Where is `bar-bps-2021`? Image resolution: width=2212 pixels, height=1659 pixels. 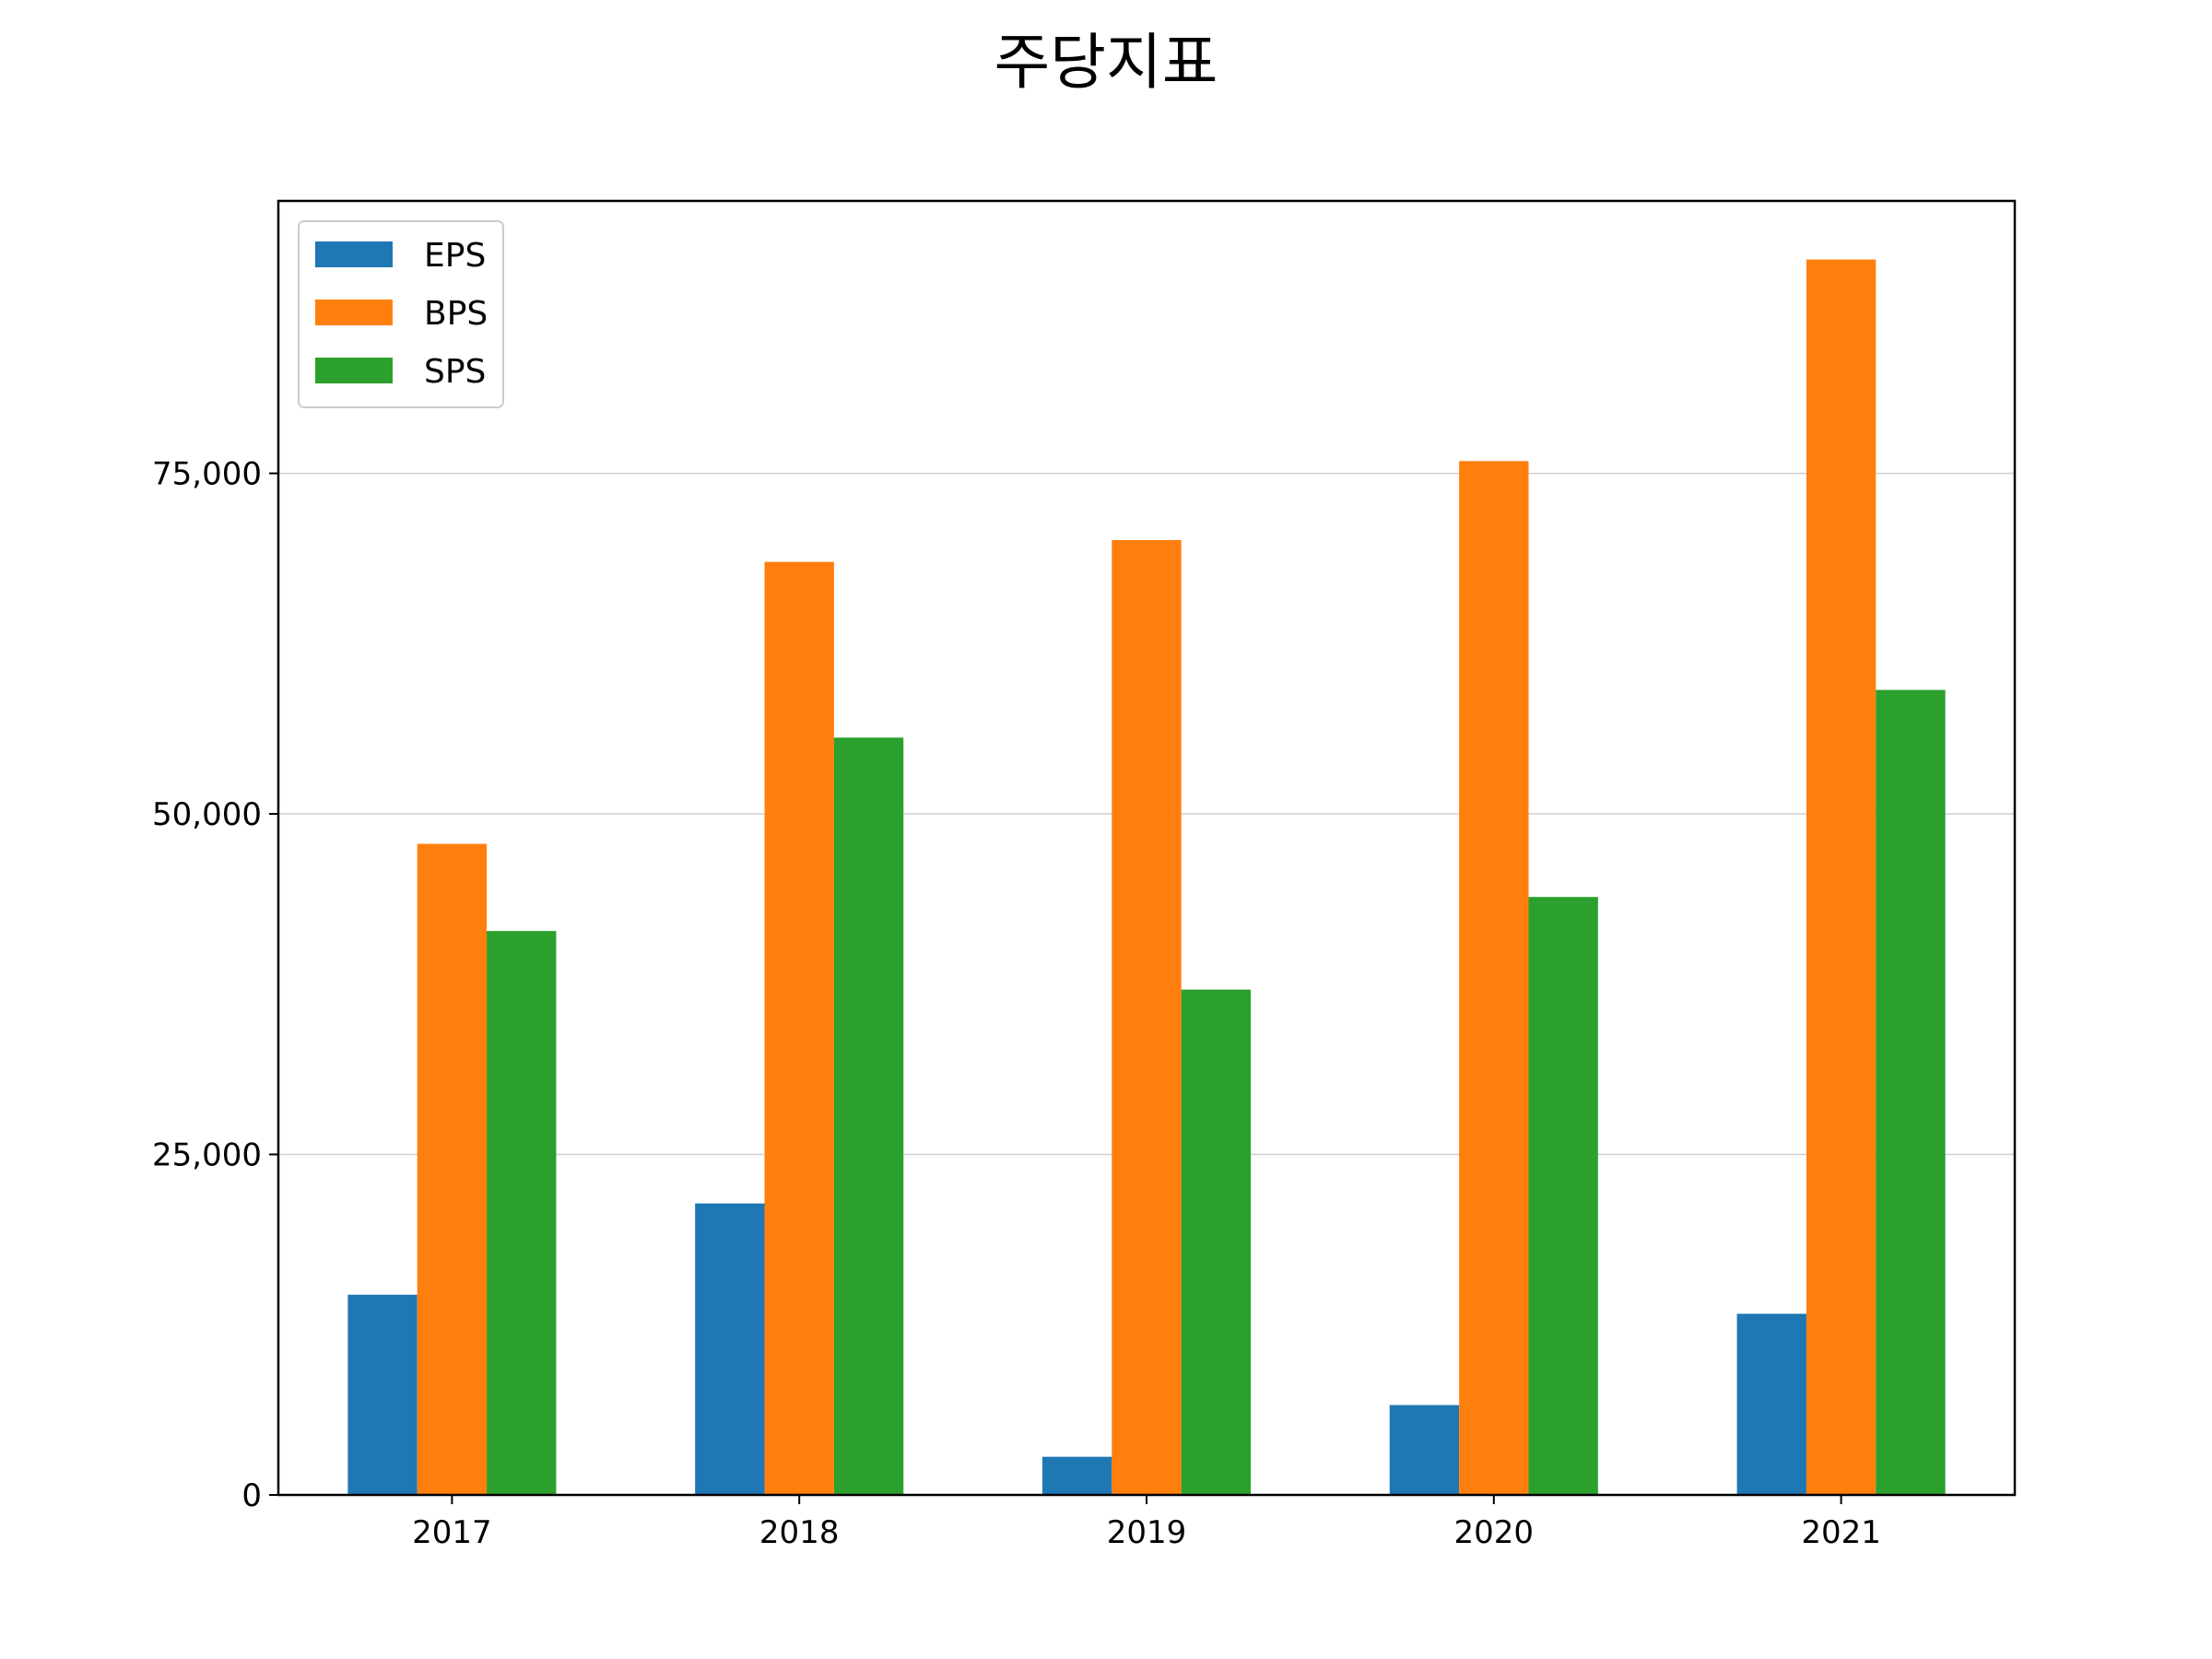
bar-bps-2021 is located at coordinates (1841, 877).